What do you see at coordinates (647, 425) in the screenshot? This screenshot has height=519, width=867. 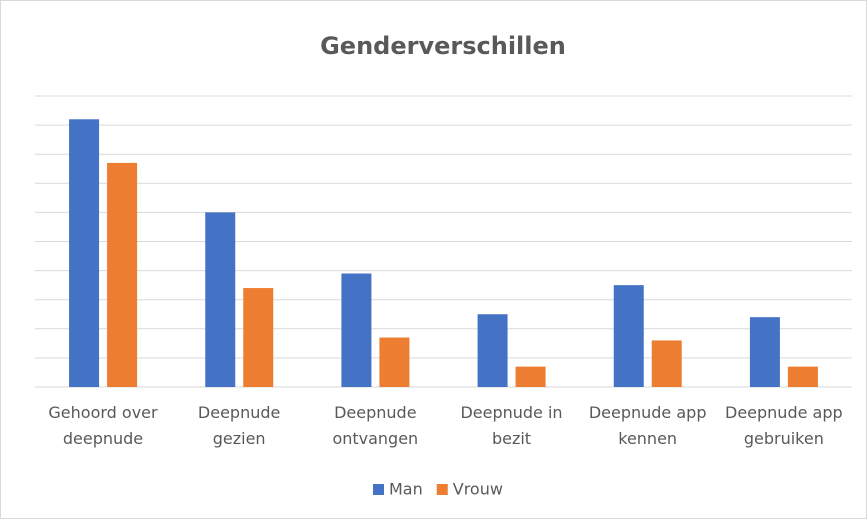 I see `x-tick-label: Deepnude app kennen` at bounding box center [647, 425].